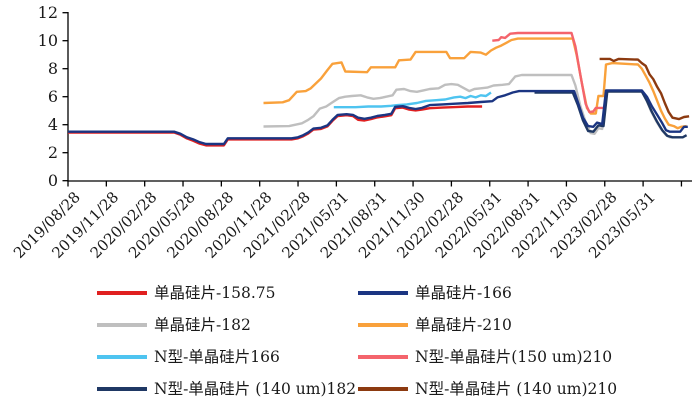 This screenshot has width=700, height=407. I want to click on y-axis-label: 2, so click(53, 152).